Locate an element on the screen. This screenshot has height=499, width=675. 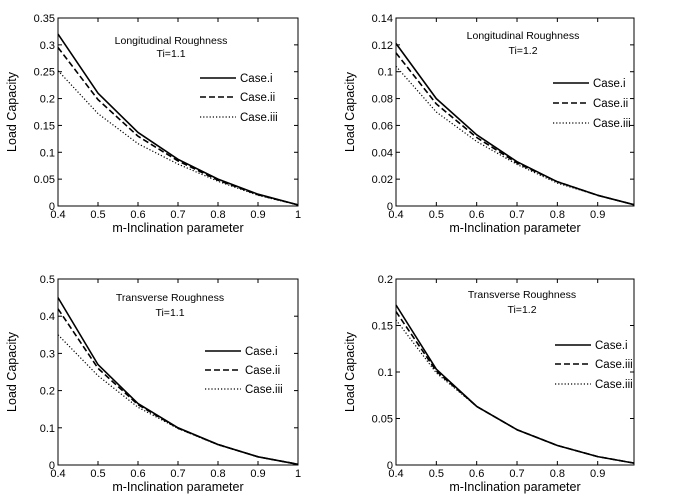
y-tick-label: 0.5 is located at coordinates (47, 280).